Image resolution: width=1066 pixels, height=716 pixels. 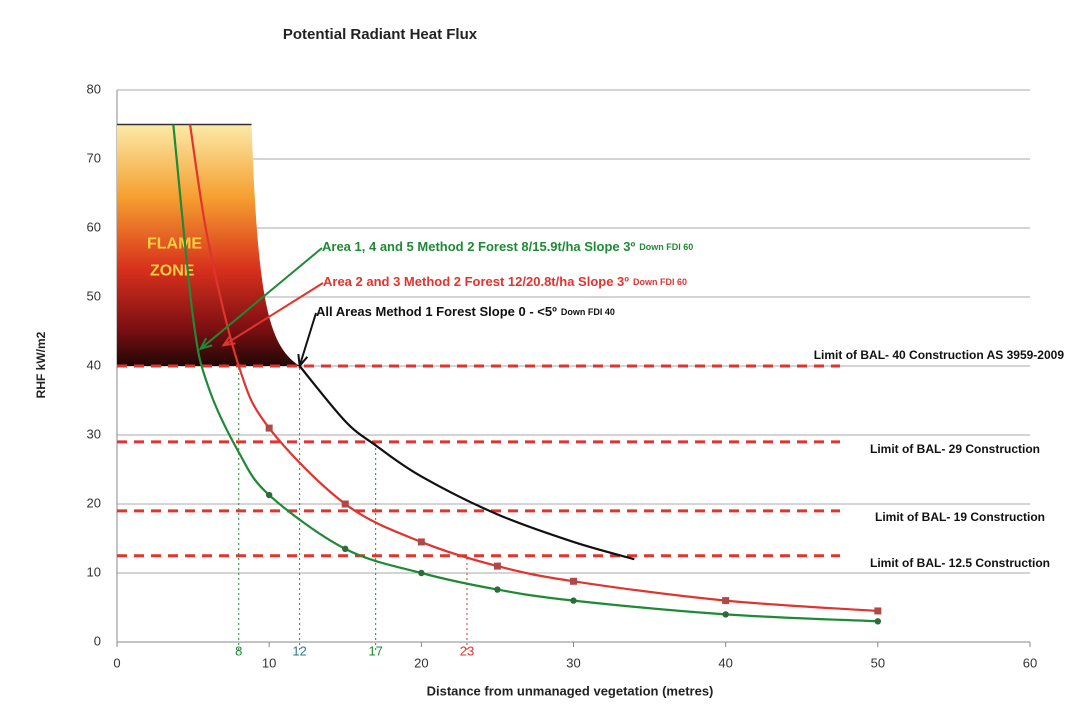 I want to click on reference-label: Limit of BAL- 12.5 Construction, so click(x=960, y=563).